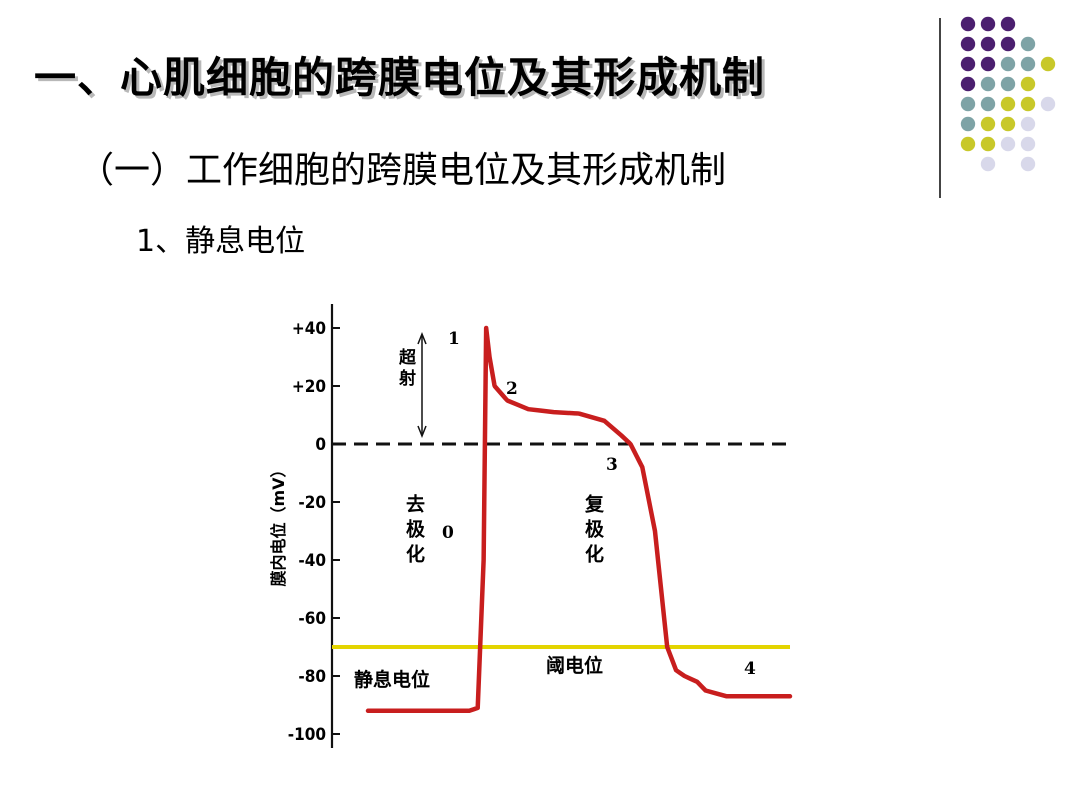 This screenshot has height=810, width=1080. What do you see at coordinates (402, 170) in the screenshot?
I see `slide-subtitle: （一）工作细胞的跨膜电位及其形成机制` at bounding box center [402, 170].